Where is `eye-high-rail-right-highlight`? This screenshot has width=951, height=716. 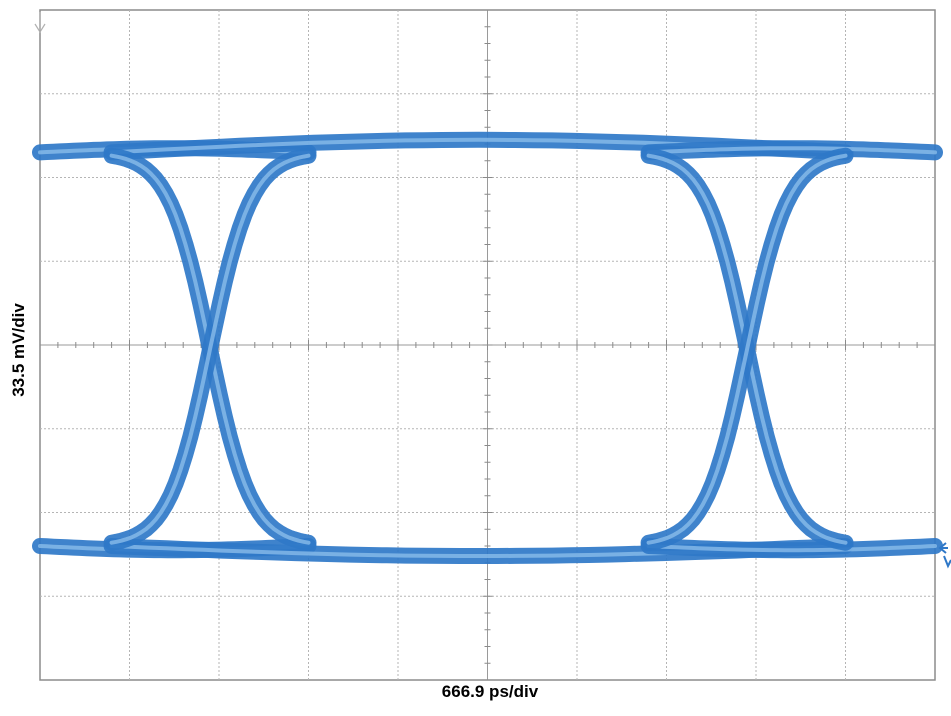
eye-high-rail-right-highlight is located at coordinates (791, 150).